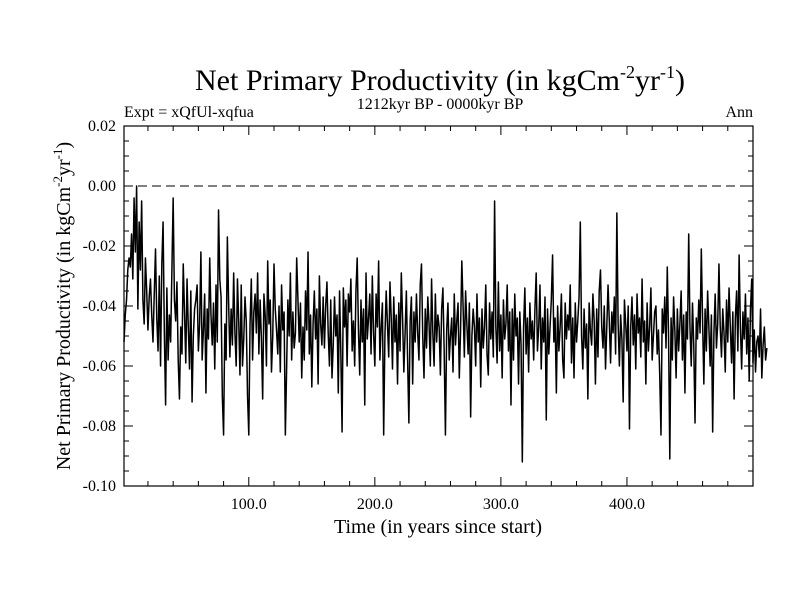  I want to click on ylabel-close: ), so click(64, 145).